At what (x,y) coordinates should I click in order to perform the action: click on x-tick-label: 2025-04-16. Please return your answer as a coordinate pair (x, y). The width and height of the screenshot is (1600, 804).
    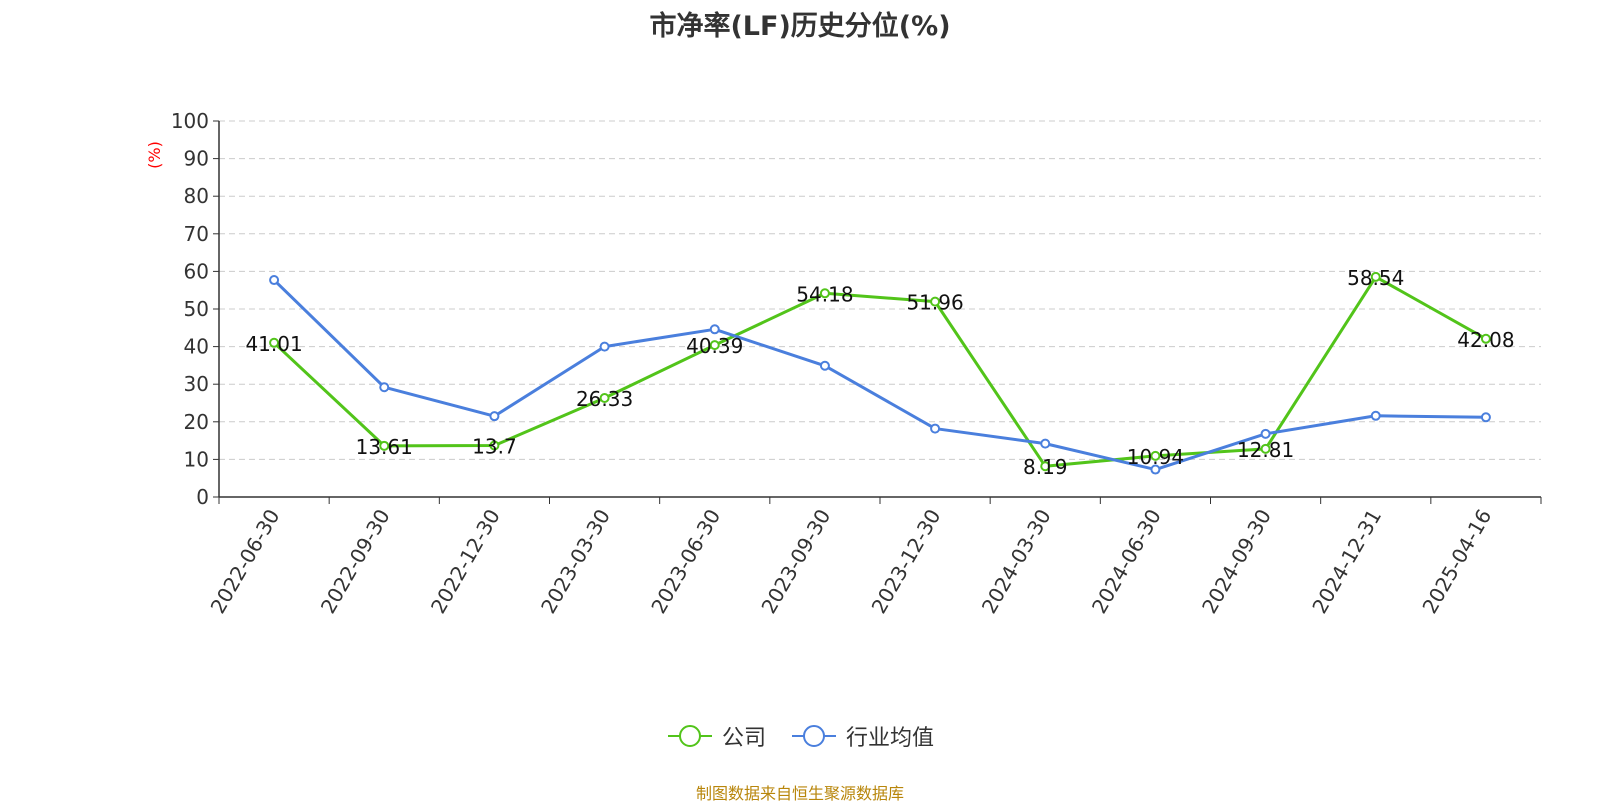
    Looking at the image, I should click on (1456, 561).